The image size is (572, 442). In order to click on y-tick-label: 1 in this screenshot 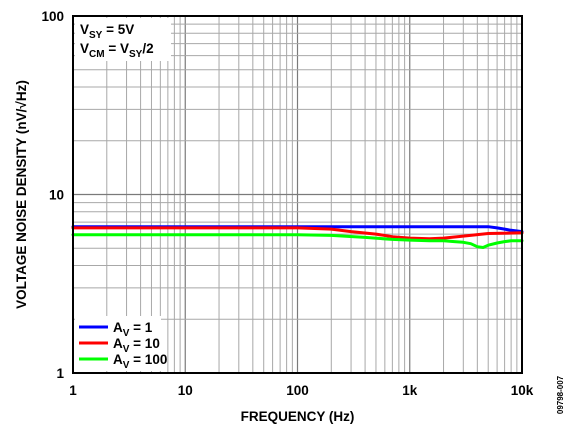, I will do `click(60, 373)`.